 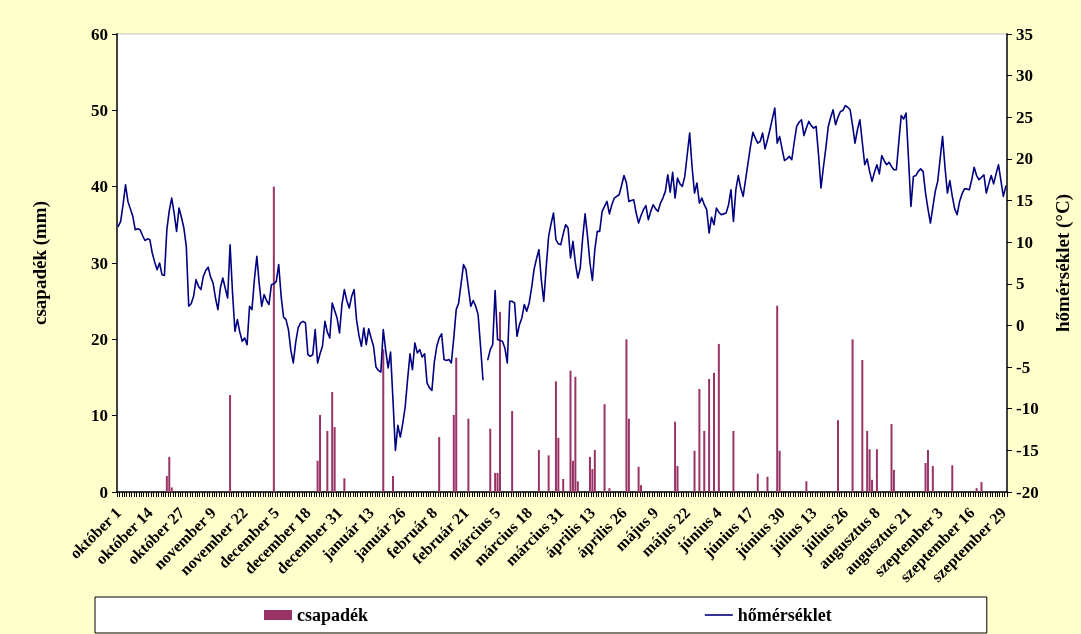 I want to click on y2-tick-label: 25, so click(x=1024, y=117).